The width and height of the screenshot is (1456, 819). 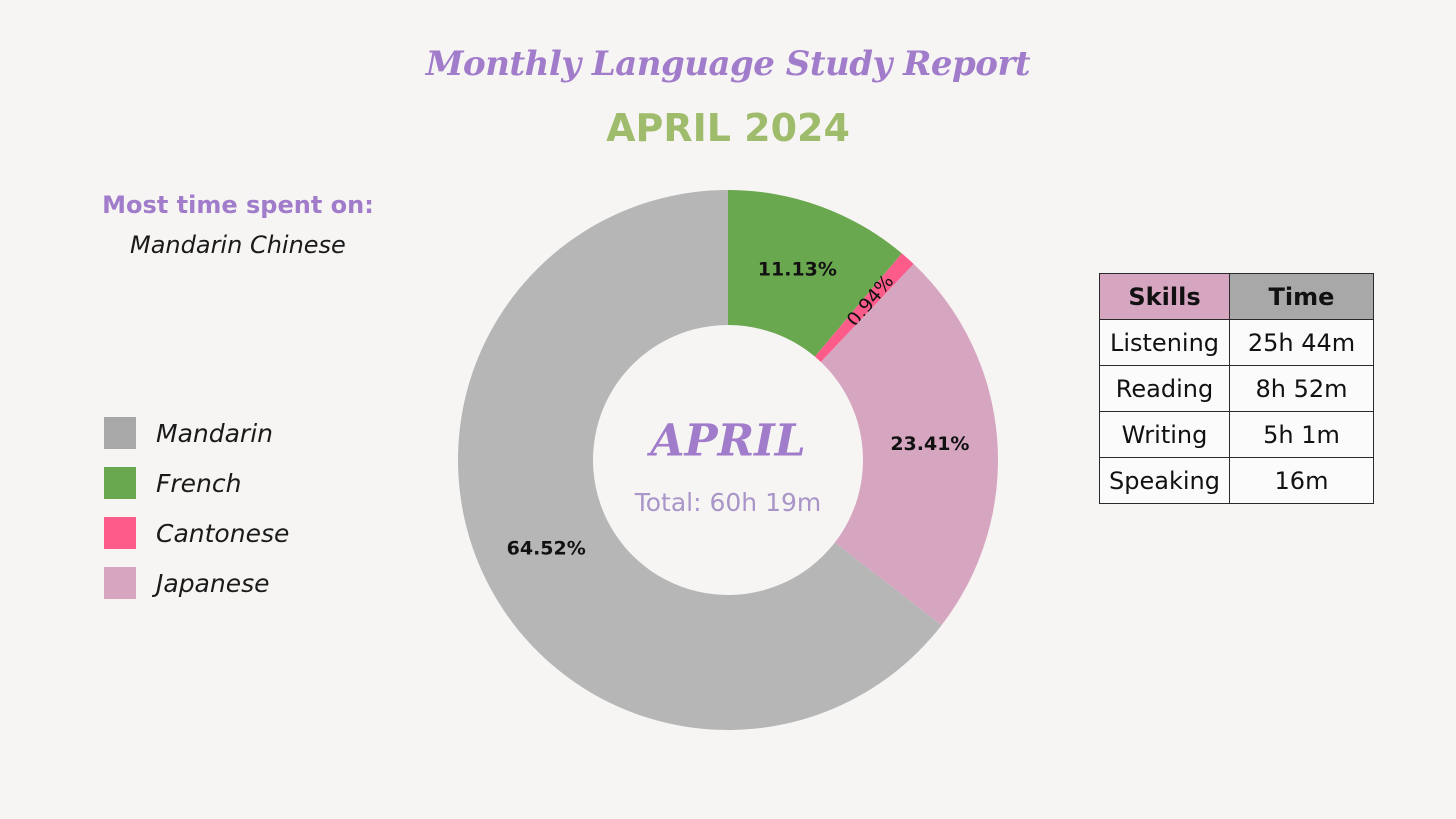 What do you see at coordinates (199, 483) in the screenshot?
I see `legend-label-french: French` at bounding box center [199, 483].